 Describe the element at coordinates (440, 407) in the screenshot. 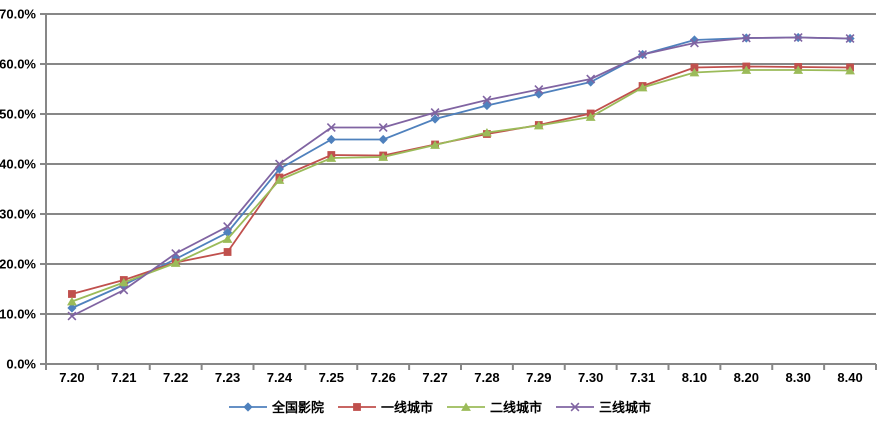

I see `chart-legend: 全国影院 一线城市 二线城市 三线城市` at that location.